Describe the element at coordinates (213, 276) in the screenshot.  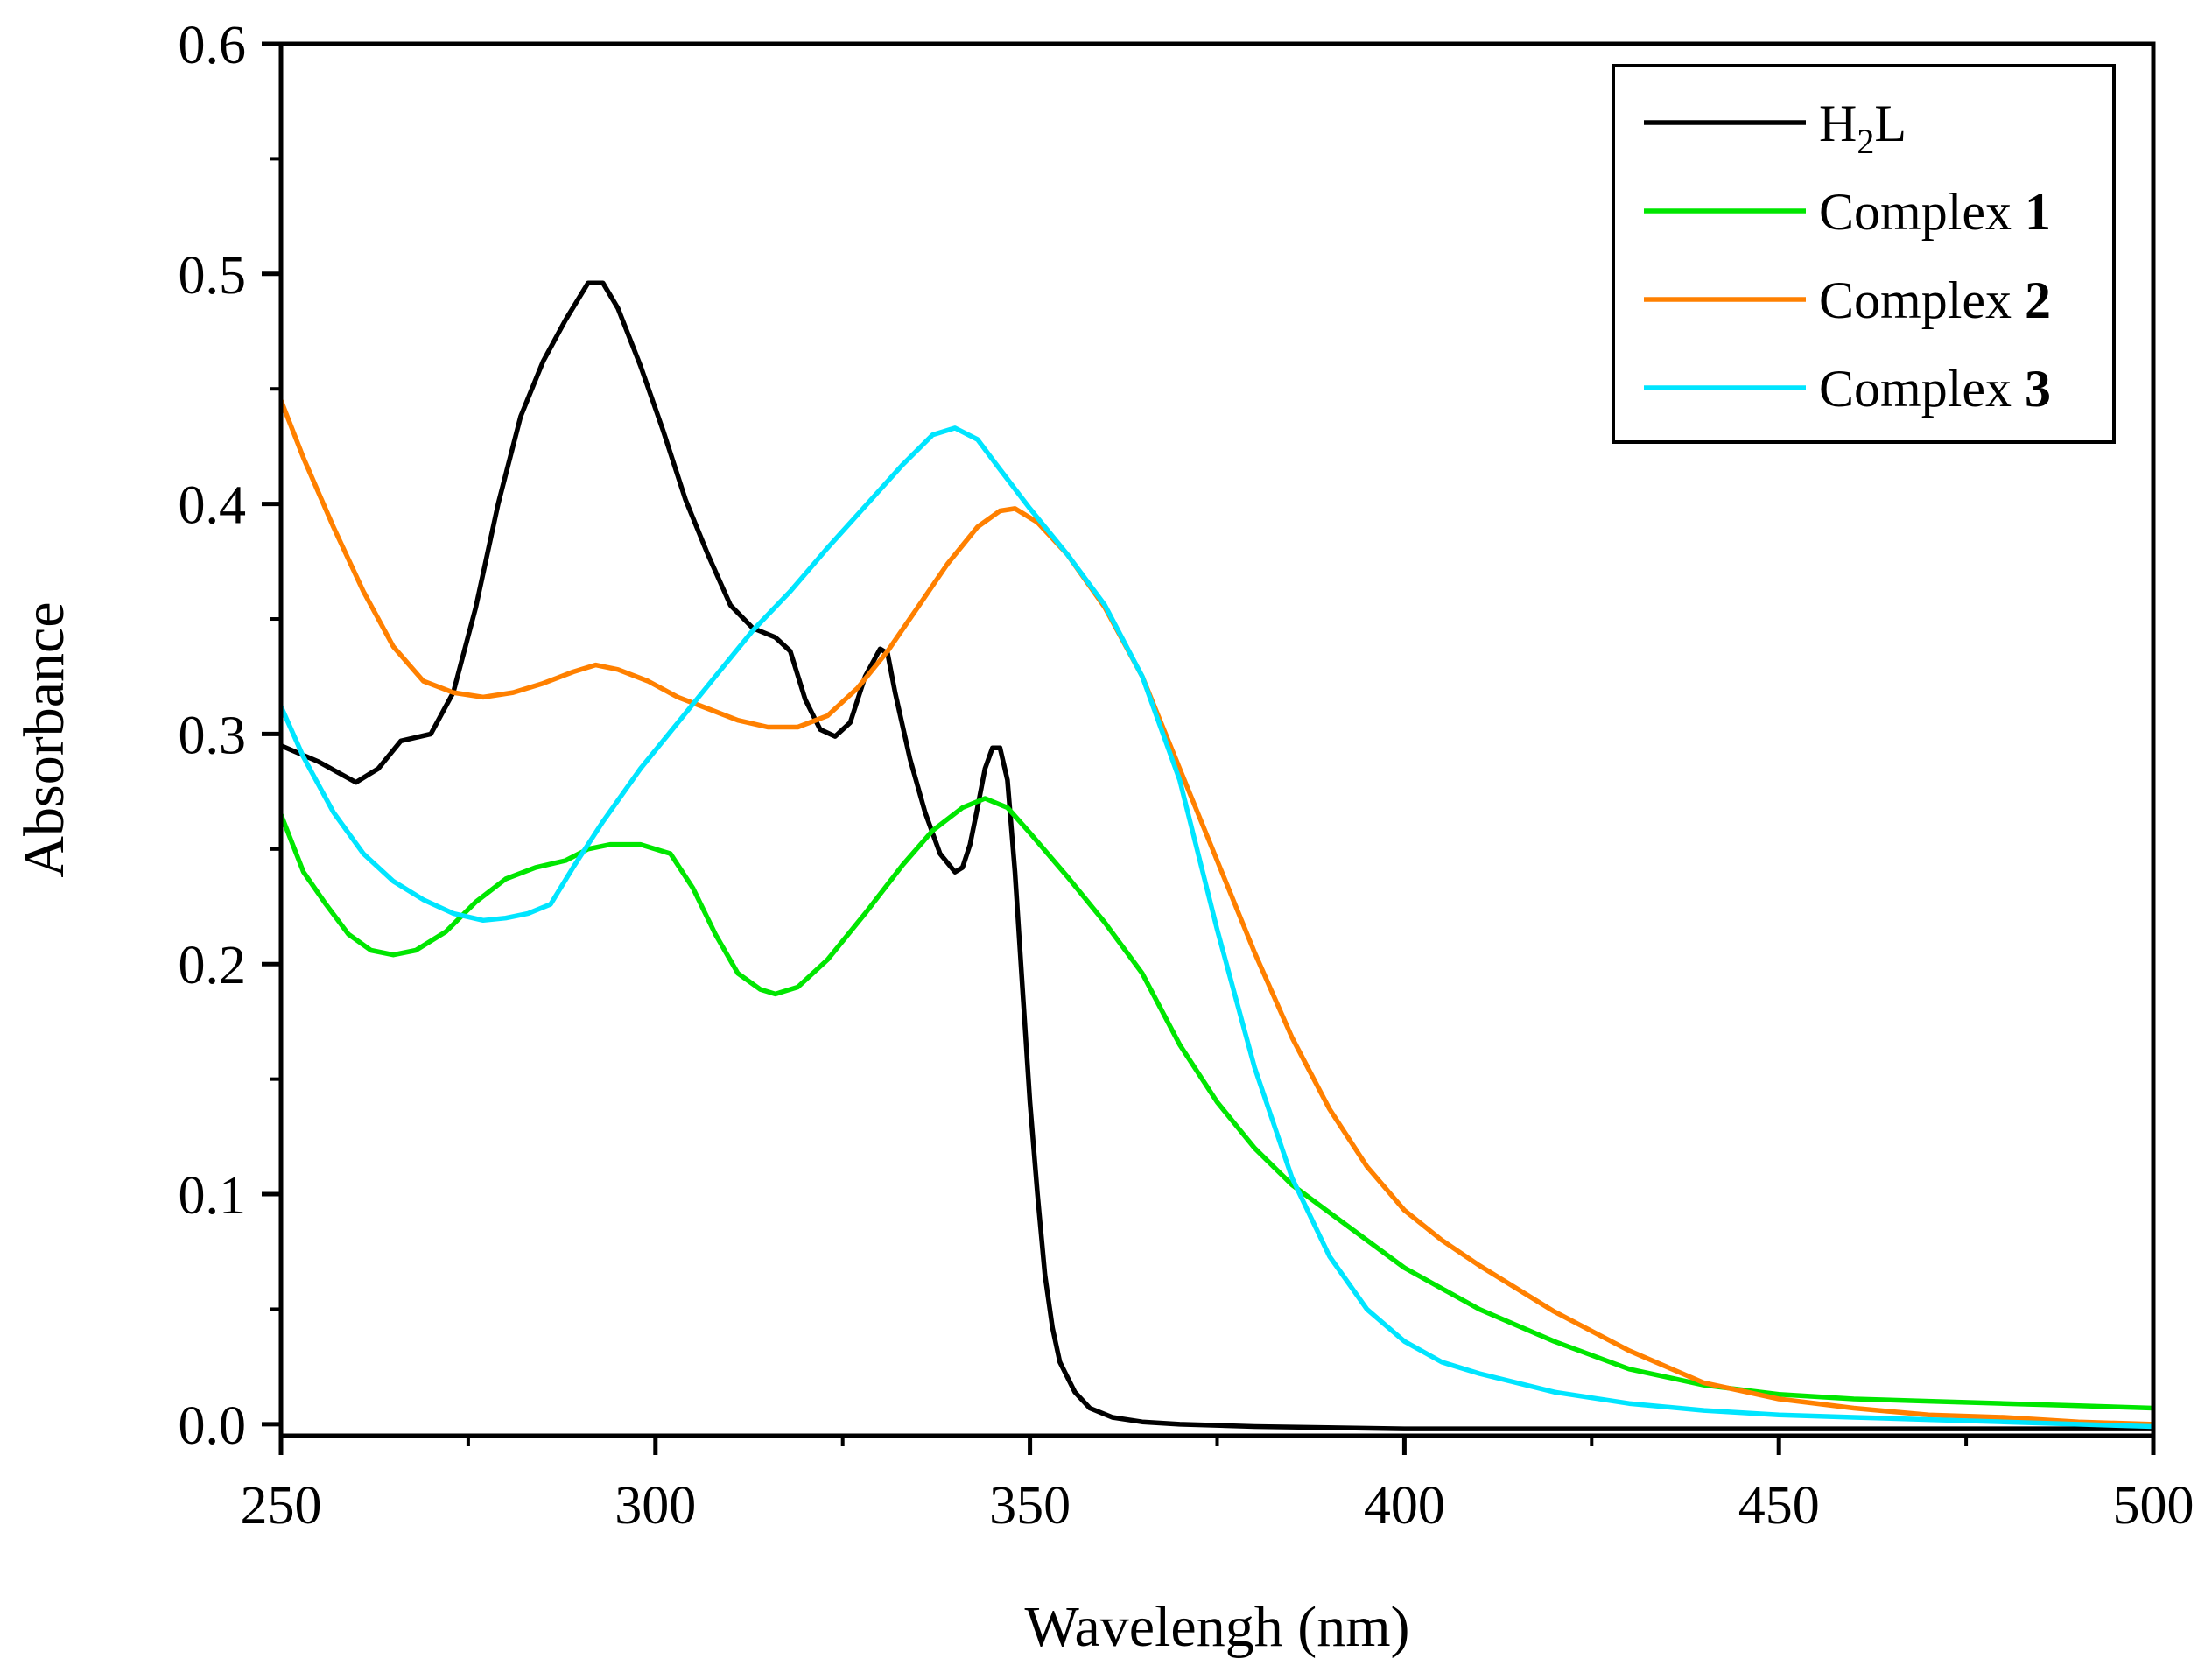
I see `y-tick-label: 0.5` at that location.